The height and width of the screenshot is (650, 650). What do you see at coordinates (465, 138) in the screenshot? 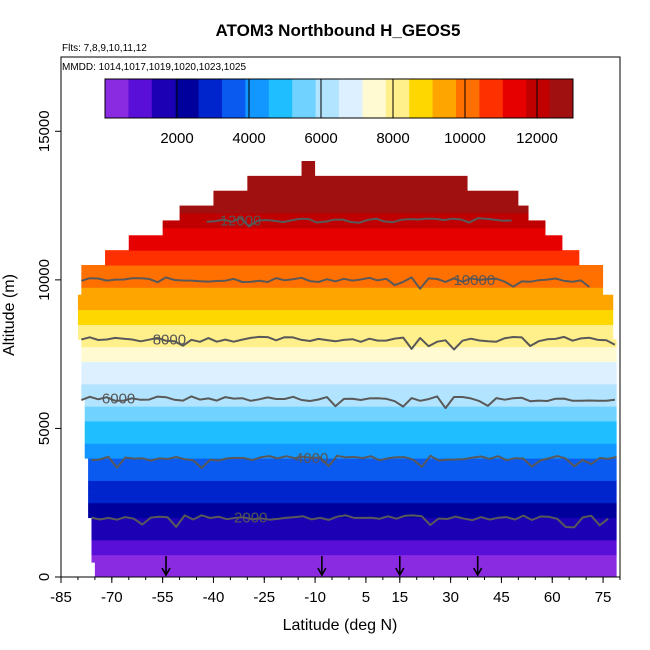
I see `colorbar-tick-label: 10000` at bounding box center [465, 138].